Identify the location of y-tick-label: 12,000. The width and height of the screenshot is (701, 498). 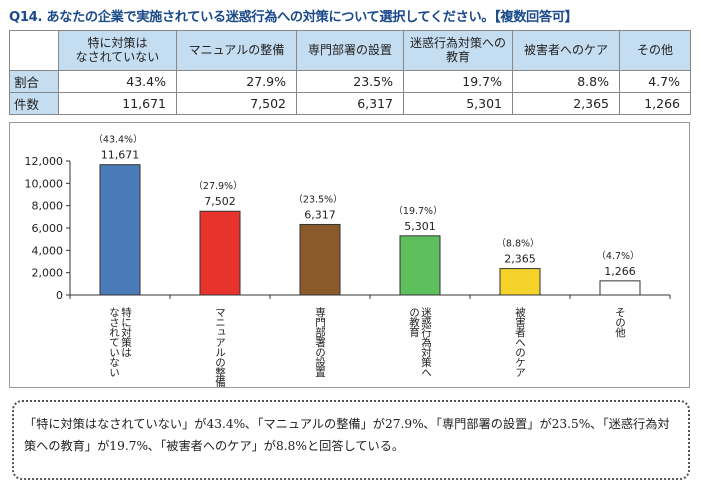
(44, 161).